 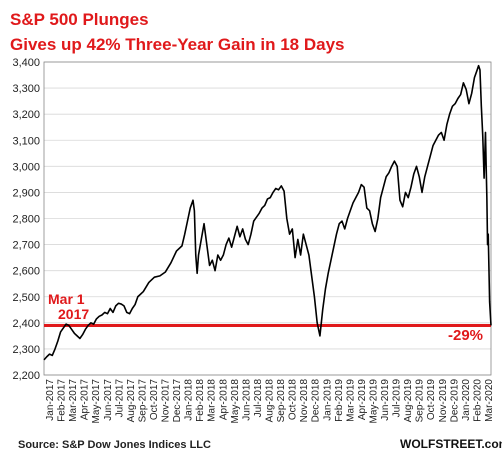 I want to click on x-tick-label: Apr-2019, so click(x=362, y=400).